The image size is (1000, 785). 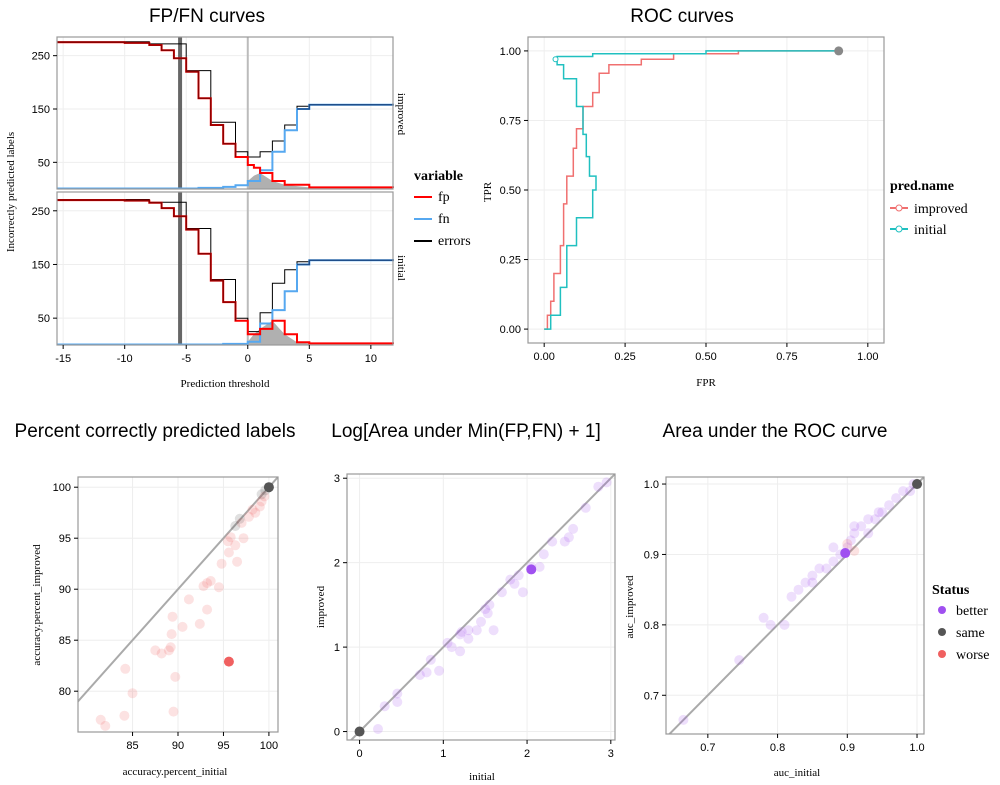 I want to click on logarea-xtick-label-2: 2, so click(x=527, y=754).